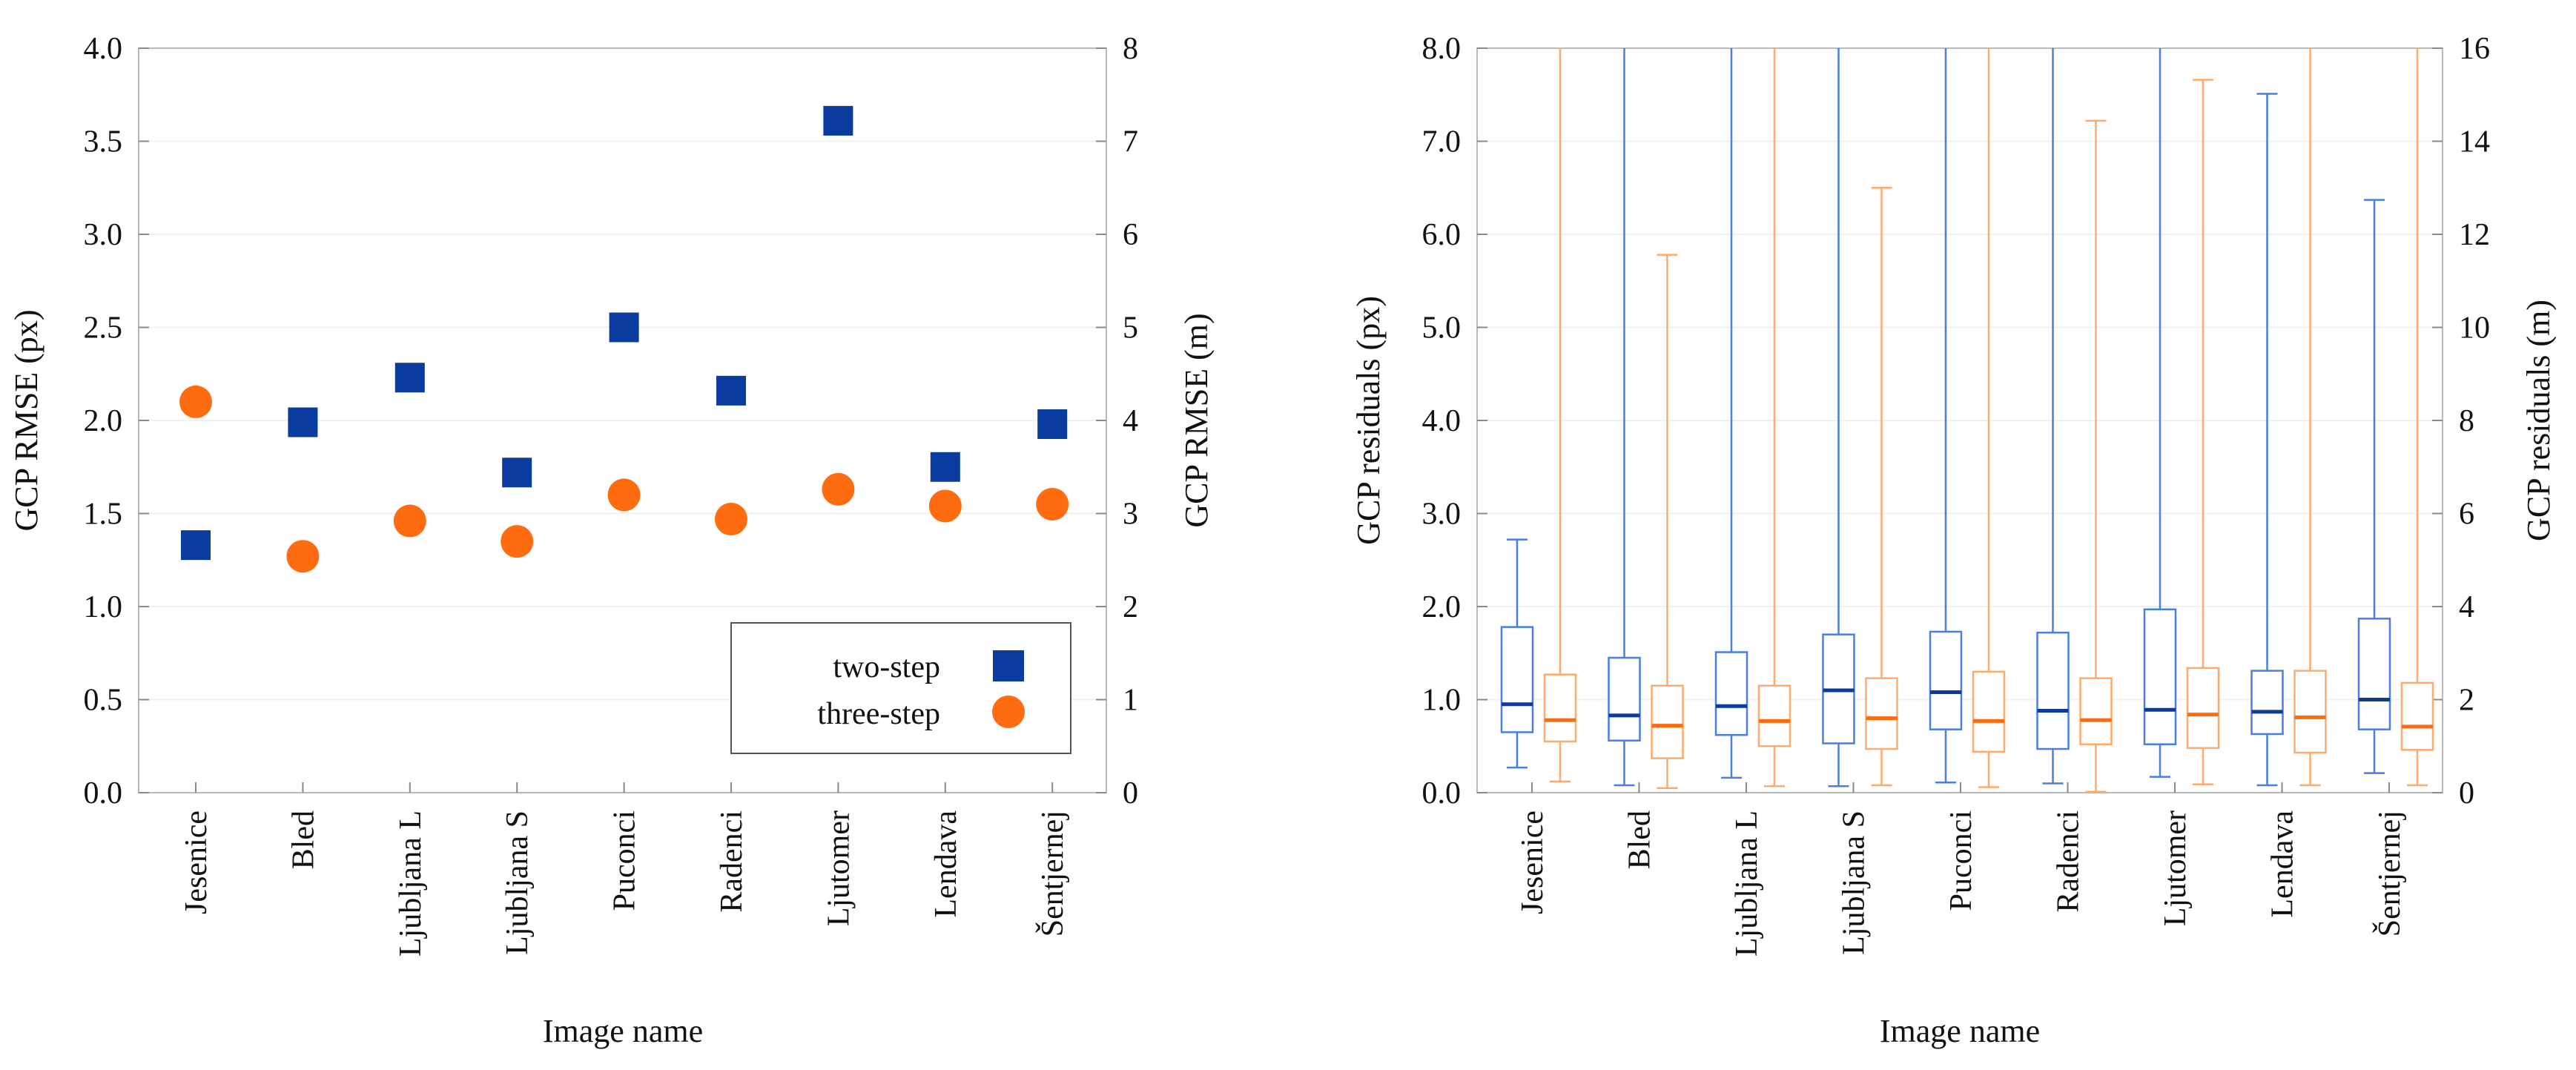  What do you see at coordinates (103, 49) in the screenshot?
I see `rmse-y-tick-label: 4.0` at bounding box center [103, 49].